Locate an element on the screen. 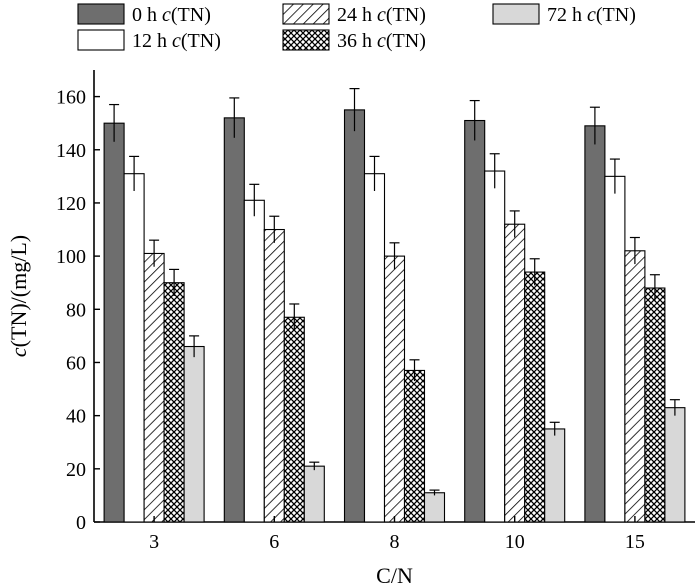 The width and height of the screenshot is (700, 588). y-tick-label: 60 is located at coordinates (76, 363).